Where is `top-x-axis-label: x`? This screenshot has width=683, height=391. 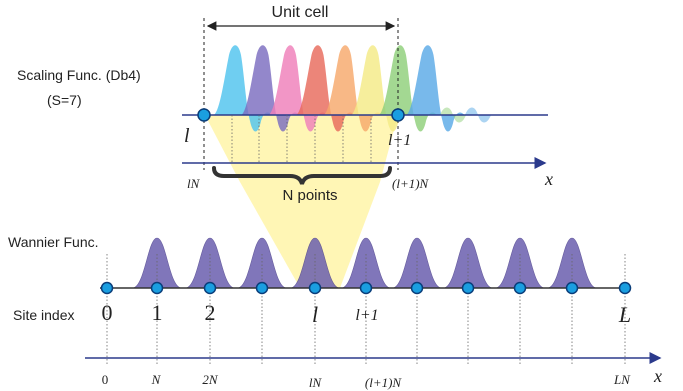 top-x-axis-label: x is located at coordinates (548, 179).